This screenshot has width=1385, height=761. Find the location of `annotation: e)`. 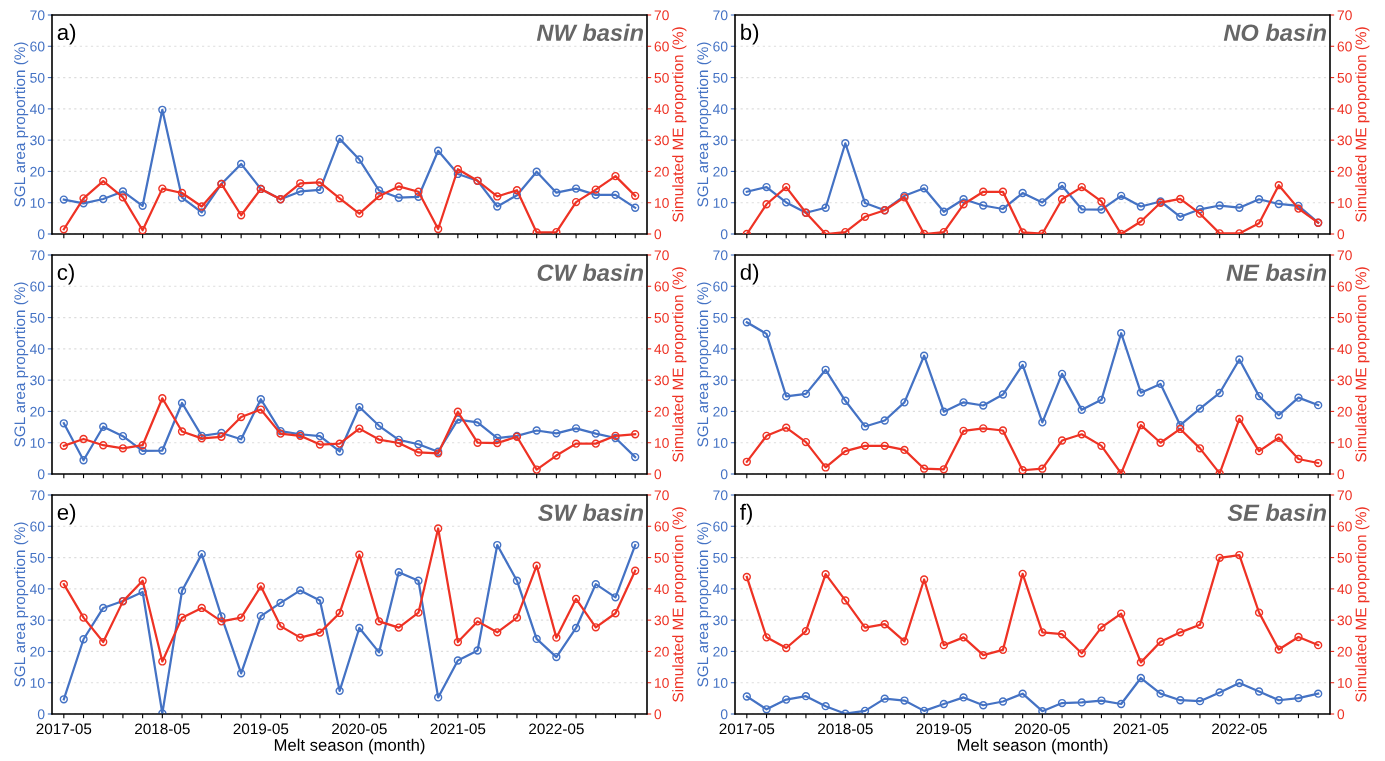

annotation: e) is located at coordinates (66, 514).